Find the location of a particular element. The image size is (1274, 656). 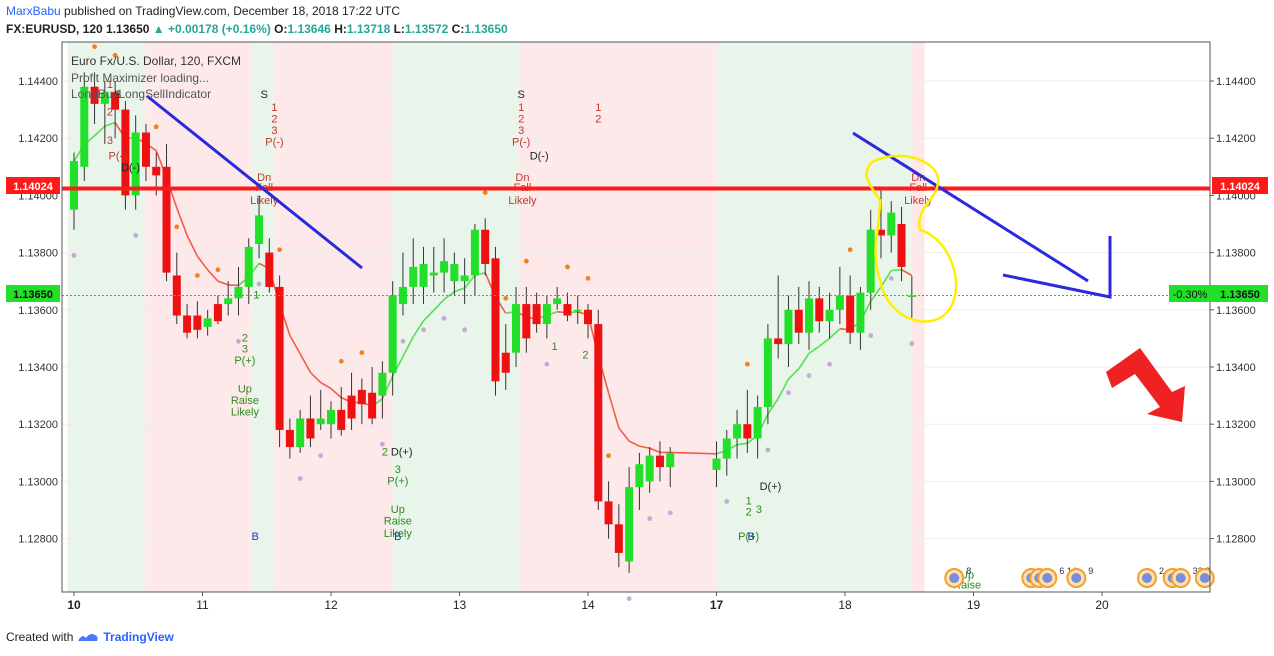

y-tick-right: 1.13400 is located at coordinates (1236, 368).